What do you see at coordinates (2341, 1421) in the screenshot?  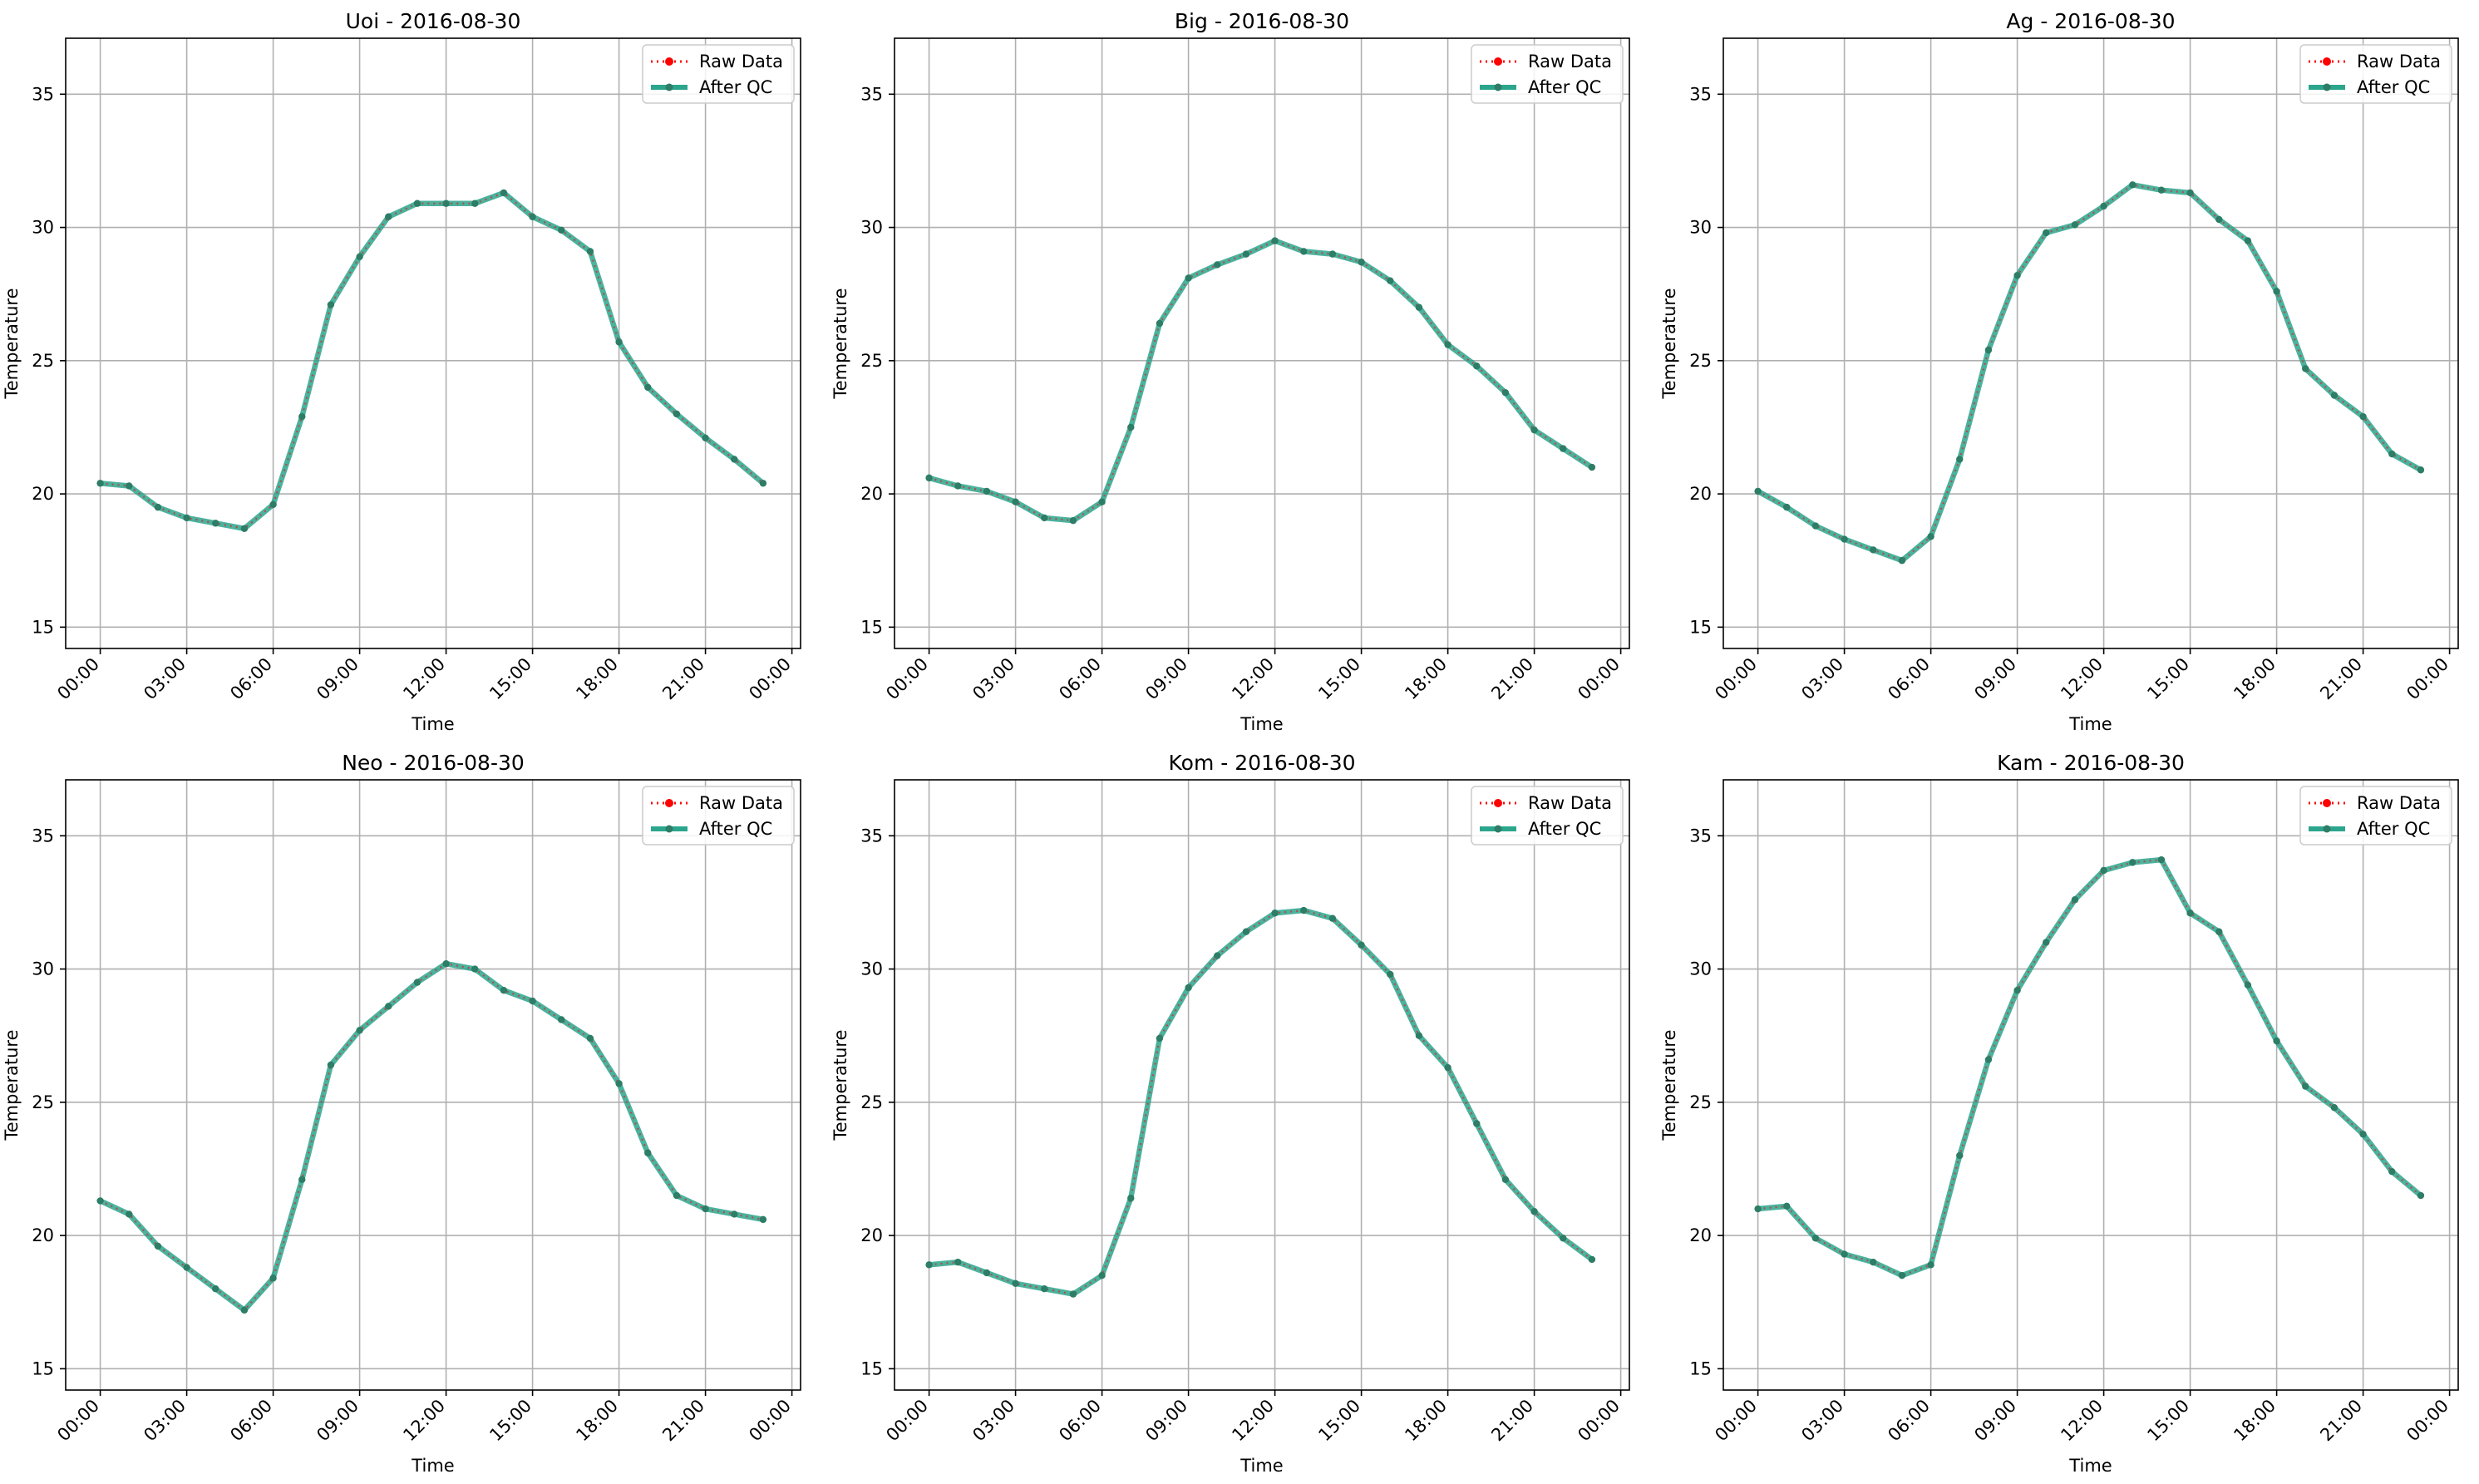 I see `x-tick-label: 21:00` at bounding box center [2341, 1421].